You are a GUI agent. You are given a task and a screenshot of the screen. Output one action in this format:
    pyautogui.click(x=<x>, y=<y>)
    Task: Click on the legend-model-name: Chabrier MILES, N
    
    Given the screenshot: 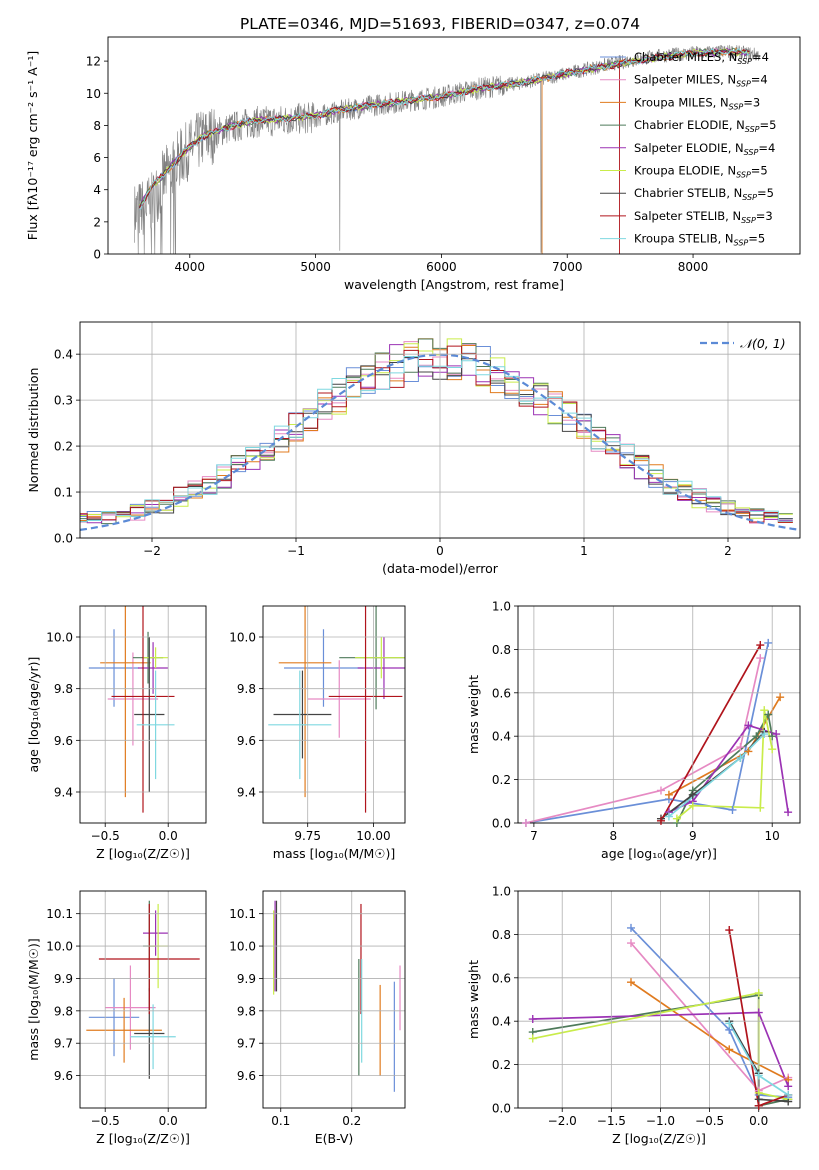 What is the action you would take?
    pyautogui.click(x=685, y=57)
    